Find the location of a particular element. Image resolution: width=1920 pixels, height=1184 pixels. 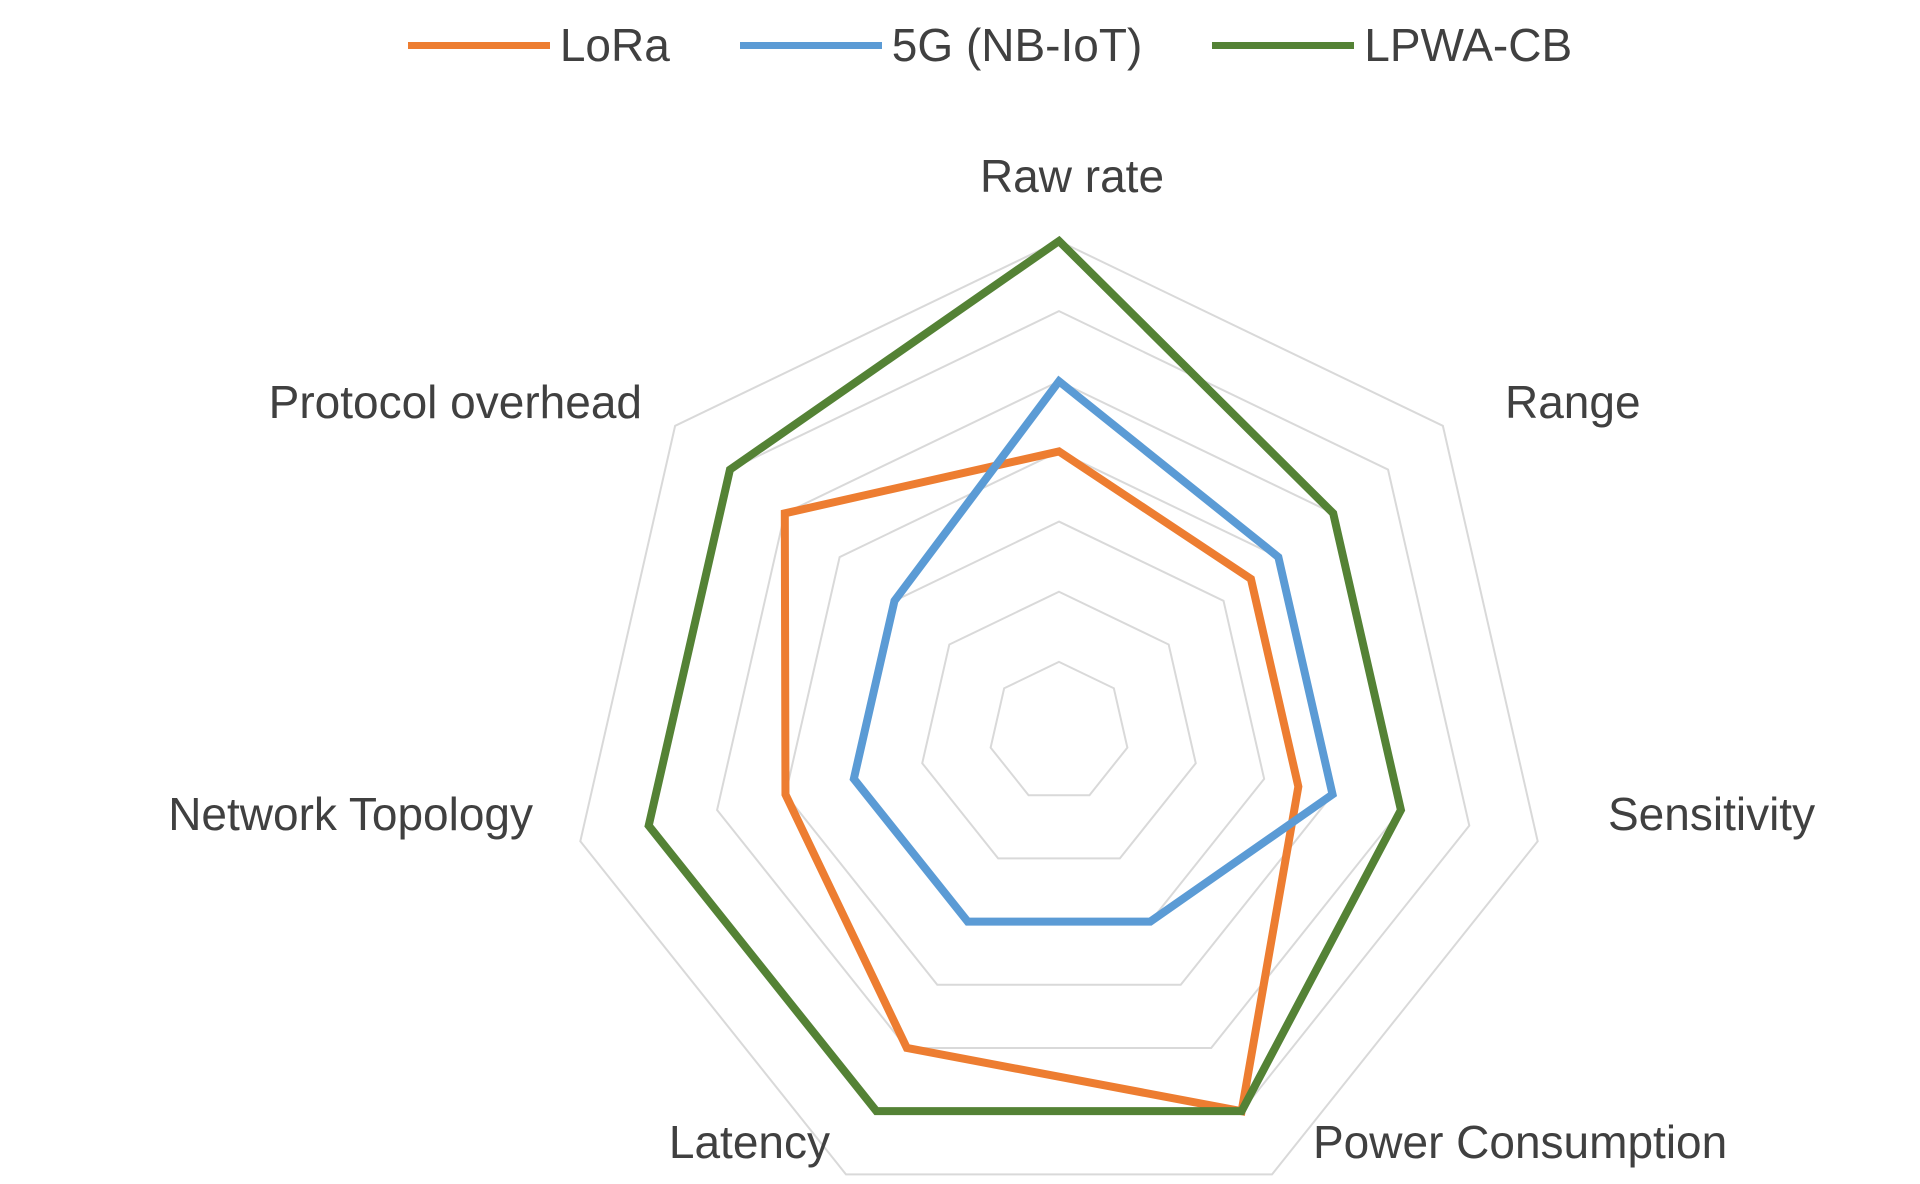

axis-label: Network Topology is located at coordinates (350, 814).